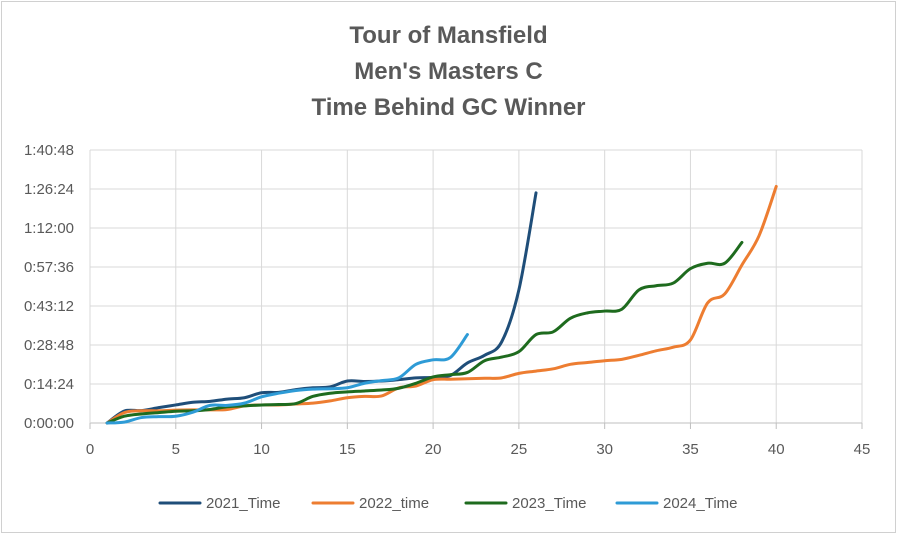 The height and width of the screenshot is (534, 897). What do you see at coordinates (261, 449) in the screenshot?
I see `x-tick-label: 10` at bounding box center [261, 449].